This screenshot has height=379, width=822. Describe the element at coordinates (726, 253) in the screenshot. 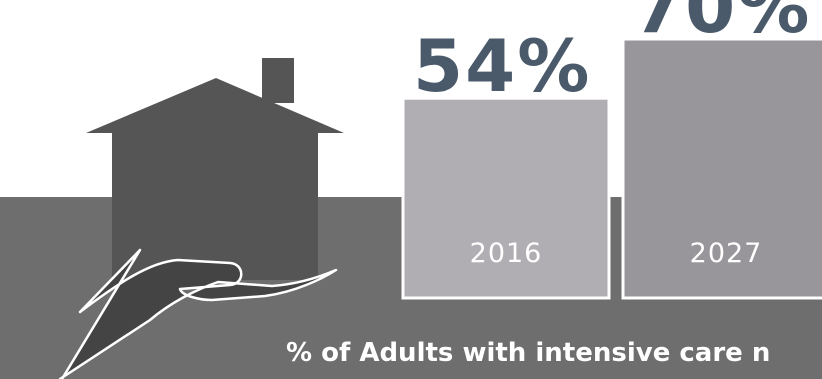

I see `category-label-2027: 2027` at that location.